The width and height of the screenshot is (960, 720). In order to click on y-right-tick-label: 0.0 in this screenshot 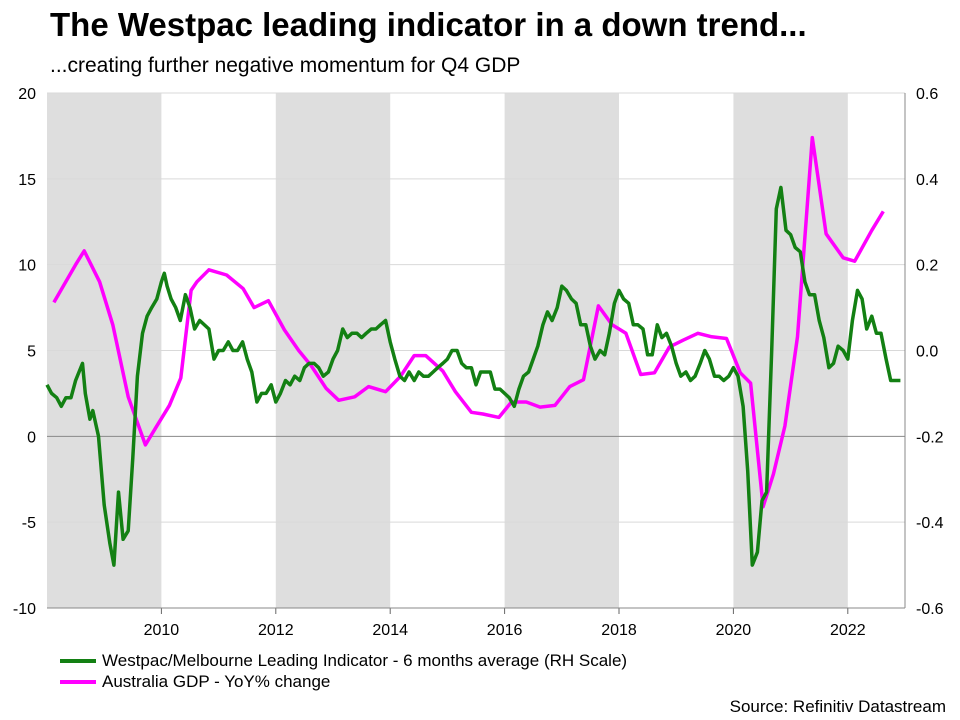, I will do `click(927, 352)`.